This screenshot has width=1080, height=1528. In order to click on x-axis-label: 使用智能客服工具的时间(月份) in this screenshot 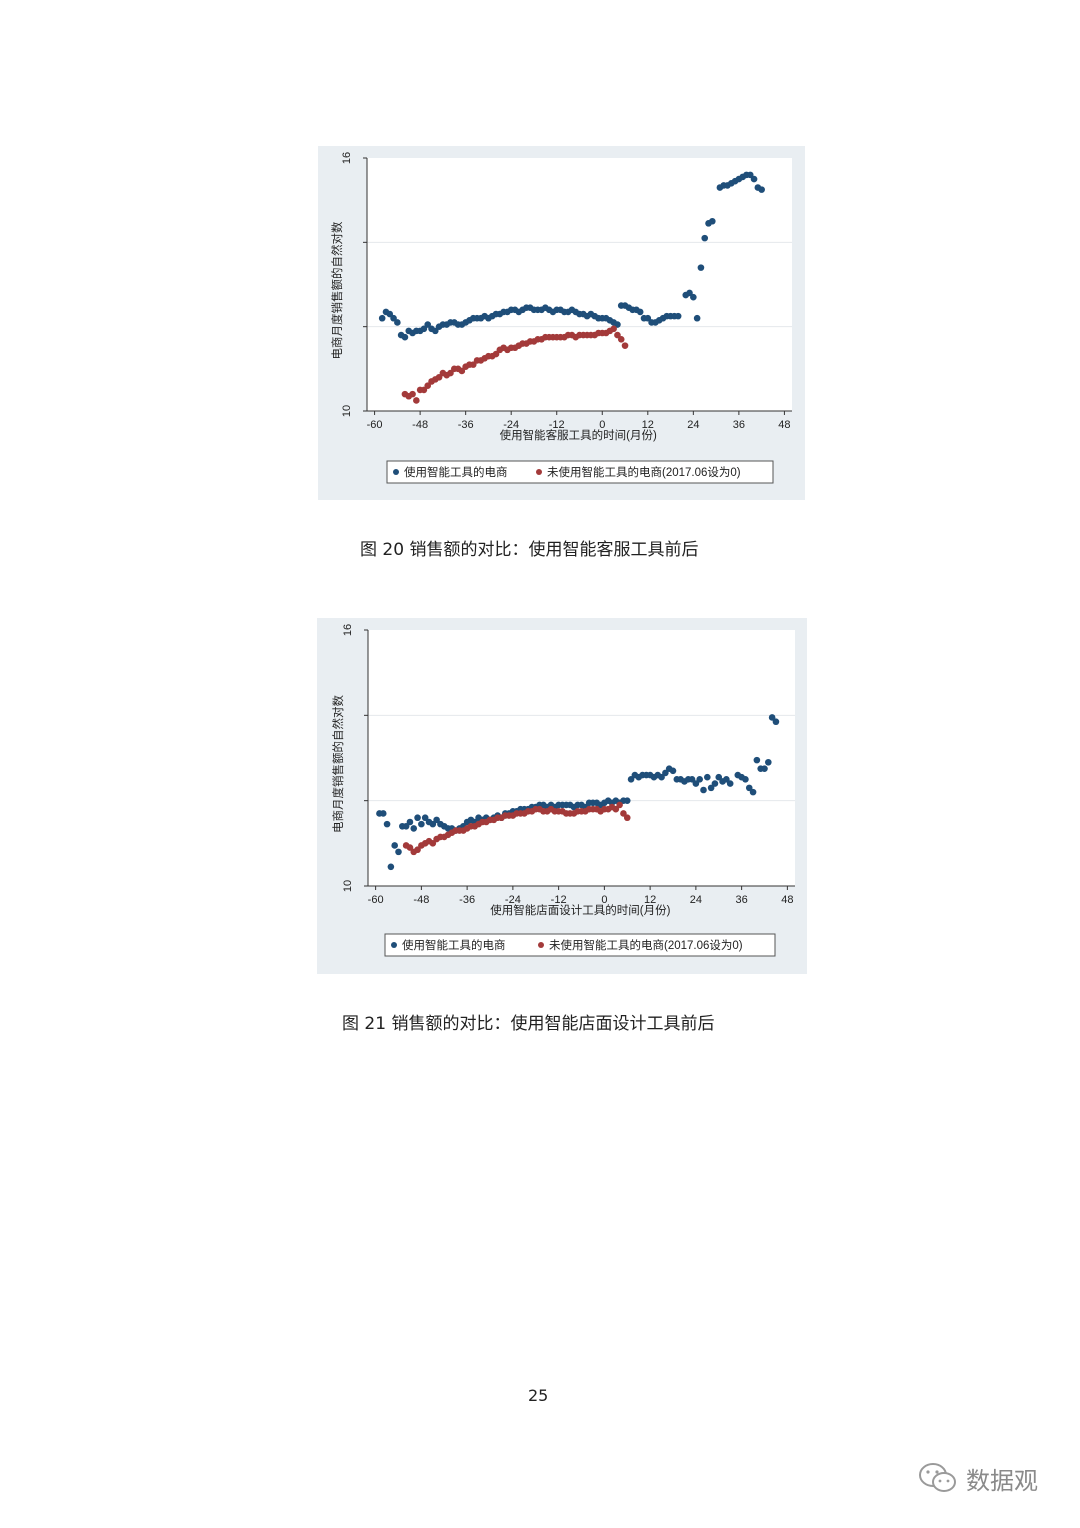, I will do `click(578, 435)`.